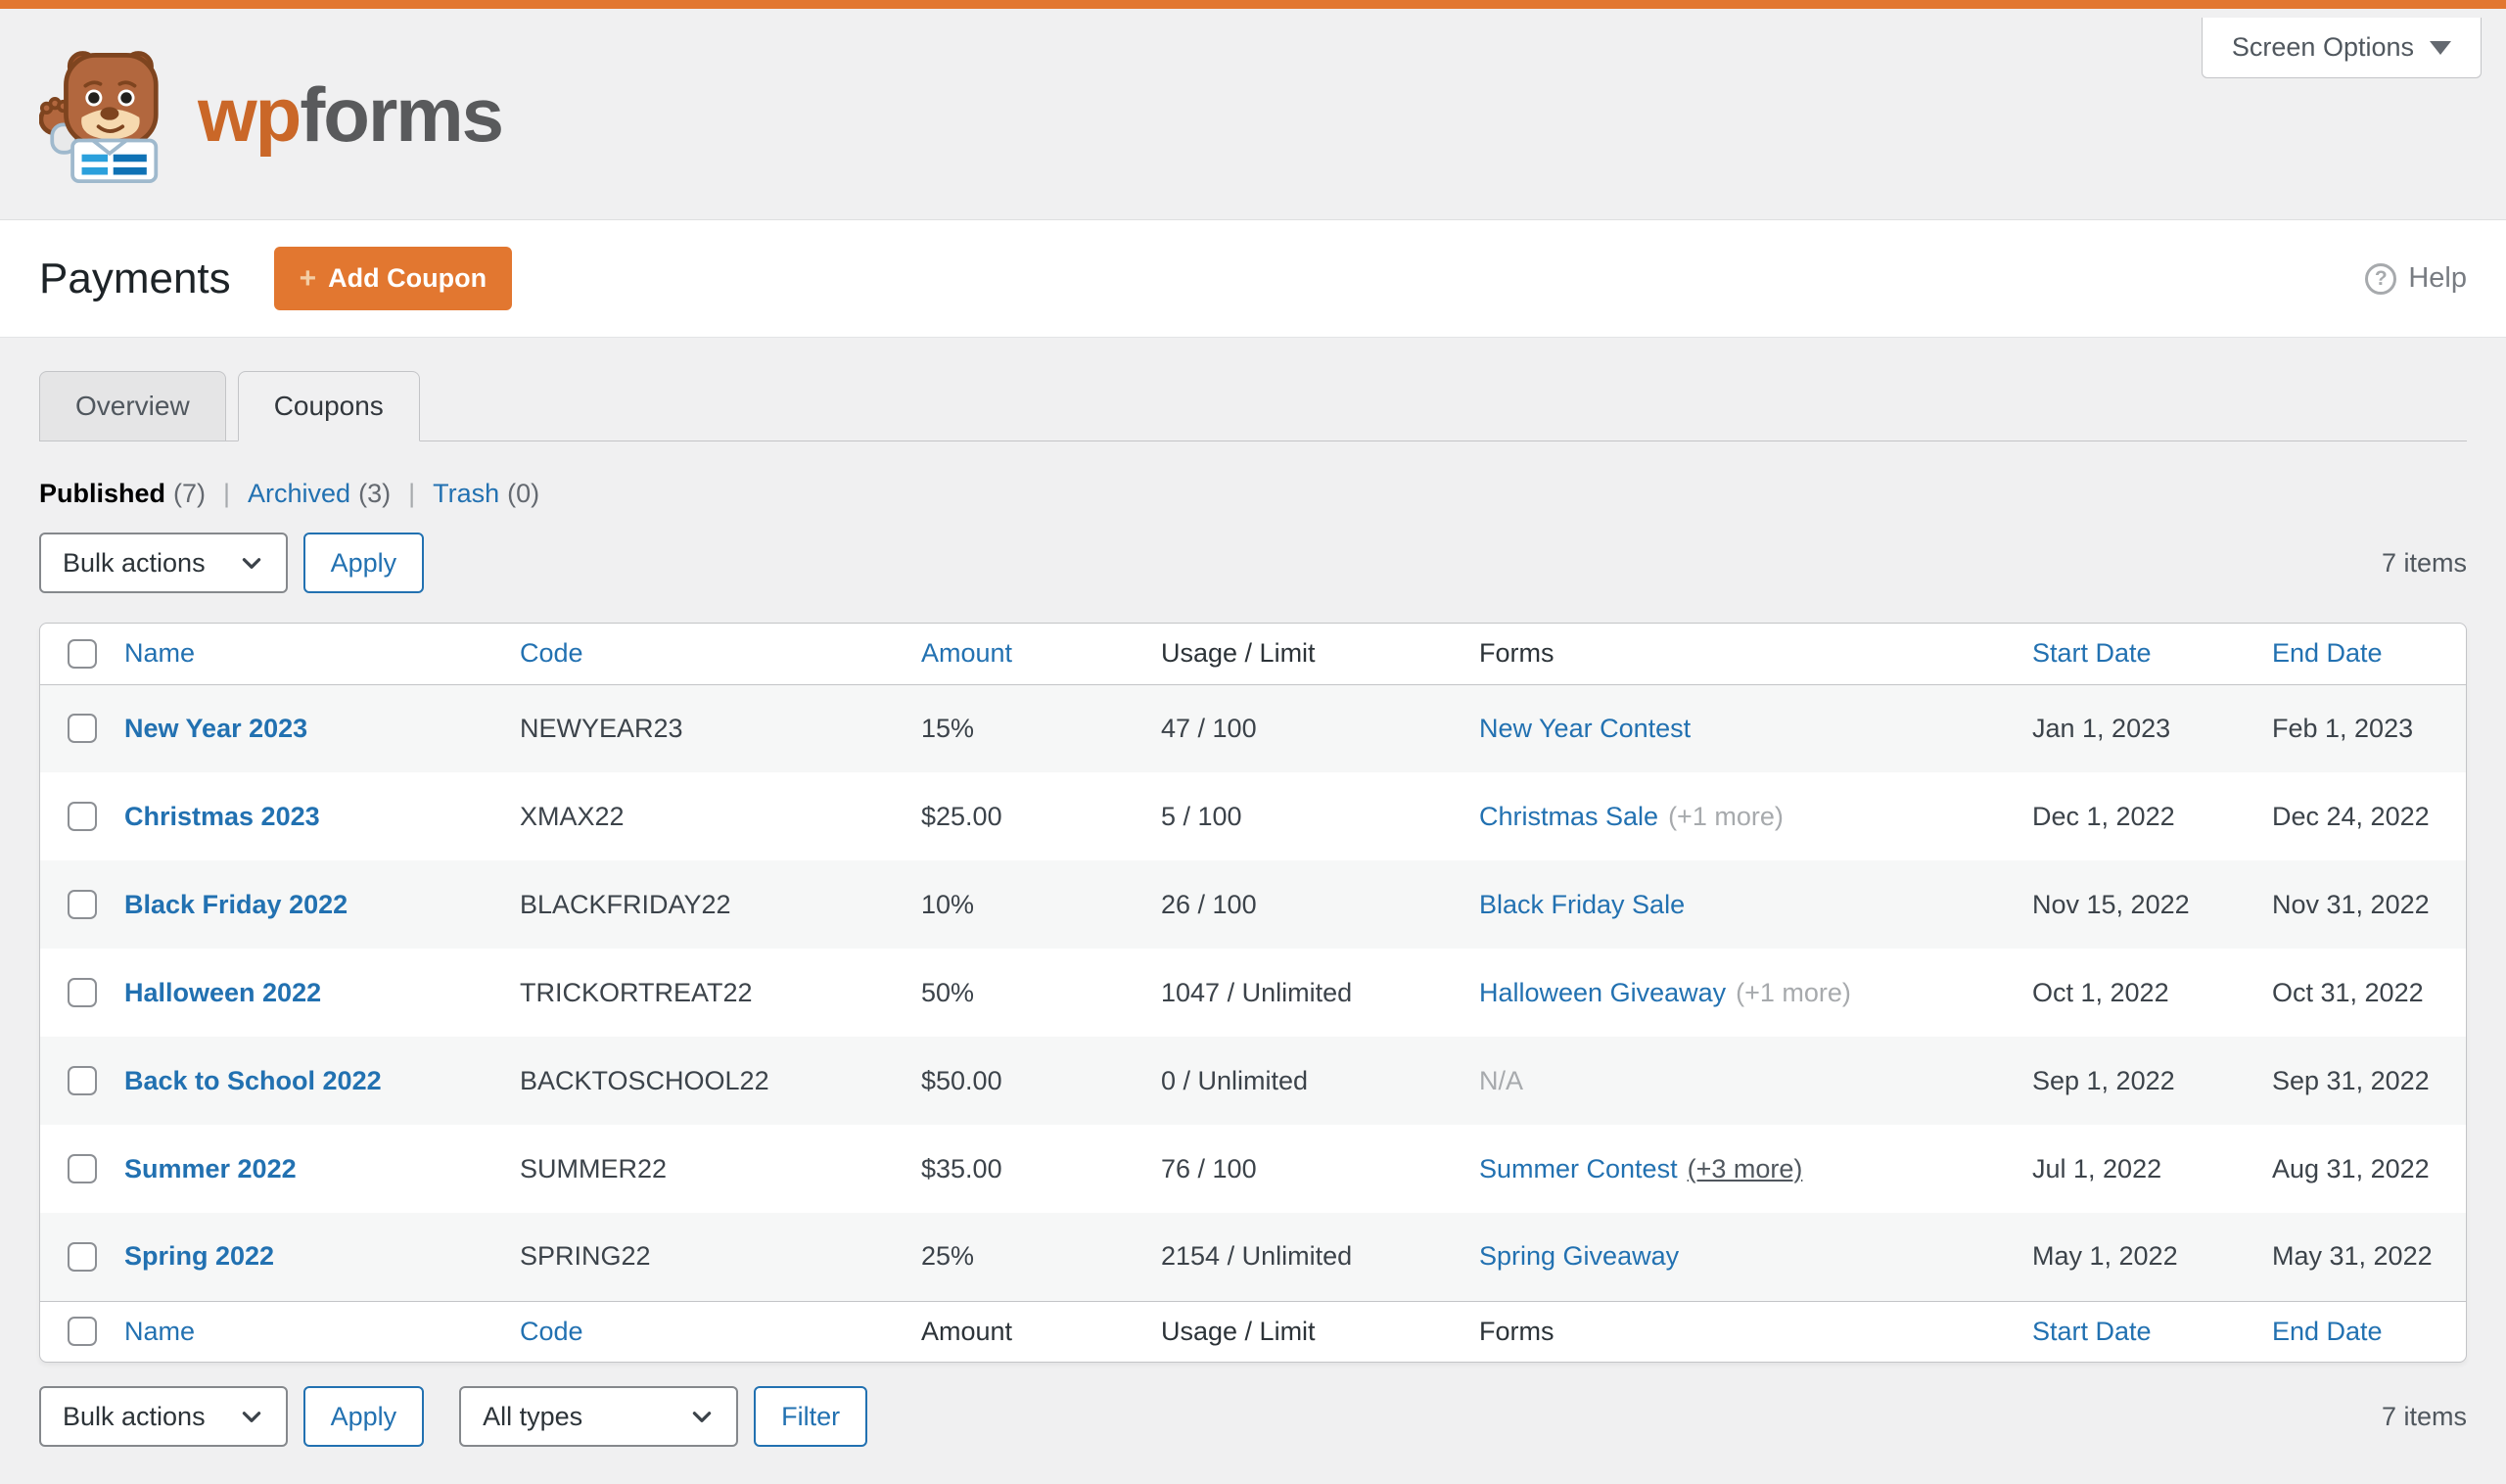  What do you see at coordinates (222, 816) in the screenshot?
I see `coupon-name-link: Christmas 2023` at bounding box center [222, 816].